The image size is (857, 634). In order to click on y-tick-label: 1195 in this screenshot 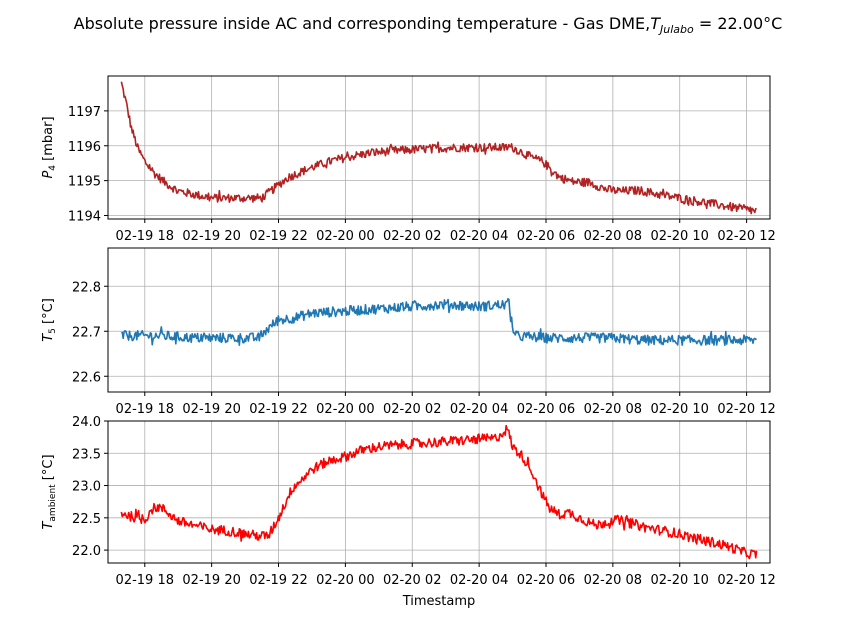, I will do `click(84, 182)`.